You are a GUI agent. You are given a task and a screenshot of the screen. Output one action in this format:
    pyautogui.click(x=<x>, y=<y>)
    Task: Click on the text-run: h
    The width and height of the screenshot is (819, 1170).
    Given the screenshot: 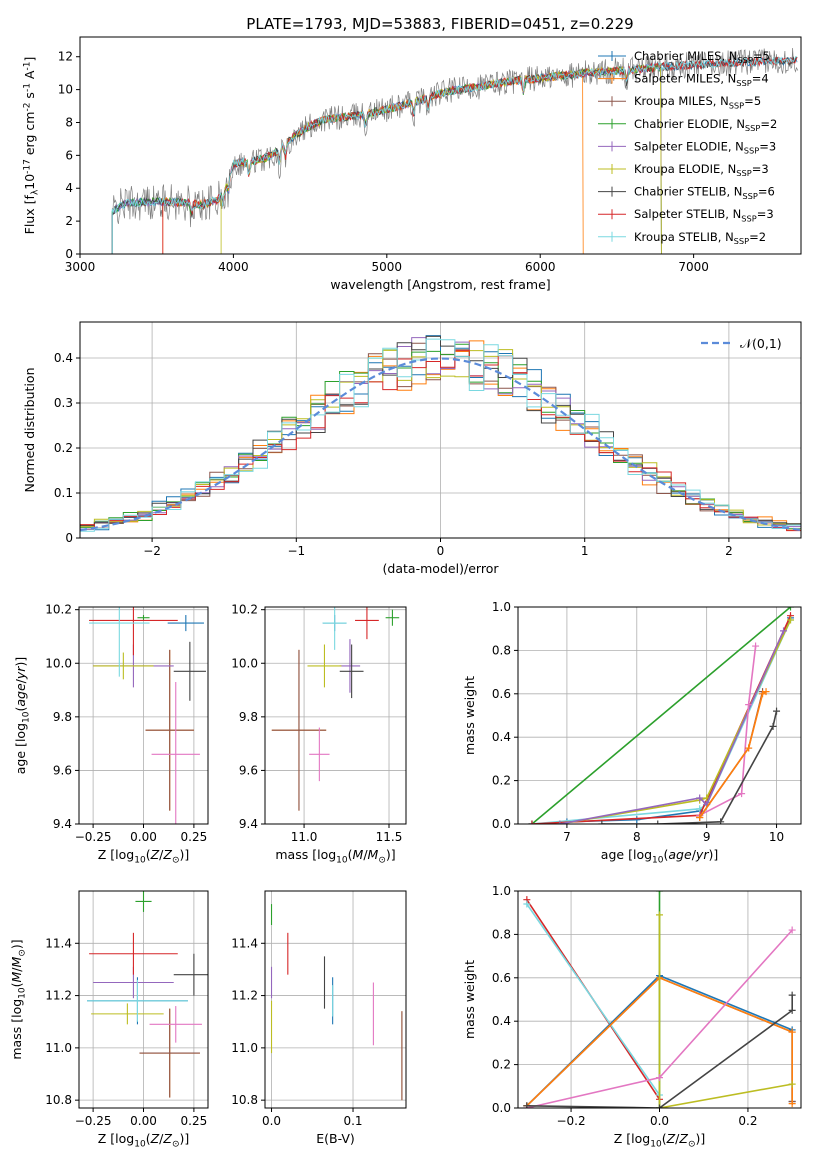 What is the action you would take?
    pyautogui.click(x=399, y=284)
    